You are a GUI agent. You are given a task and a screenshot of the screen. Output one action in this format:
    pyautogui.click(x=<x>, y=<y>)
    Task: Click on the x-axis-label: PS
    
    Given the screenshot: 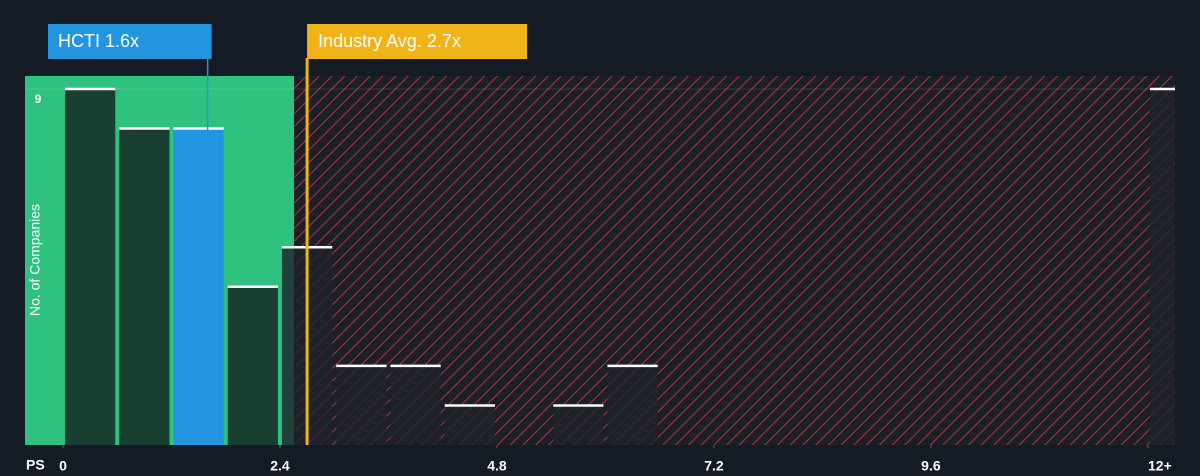 What is the action you would take?
    pyautogui.click(x=35, y=465)
    